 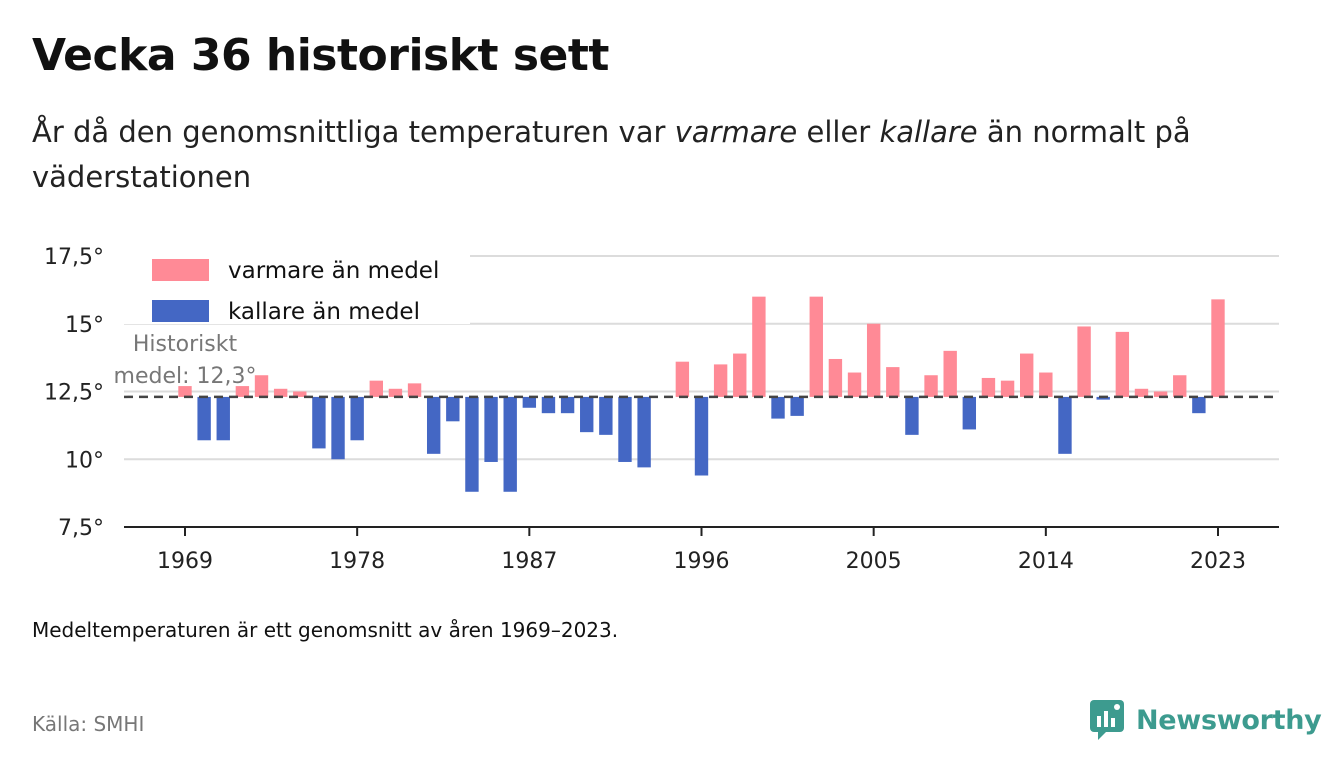 What do you see at coordinates (625, 429) in the screenshot?
I see `bar-1992` at bounding box center [625, 429].